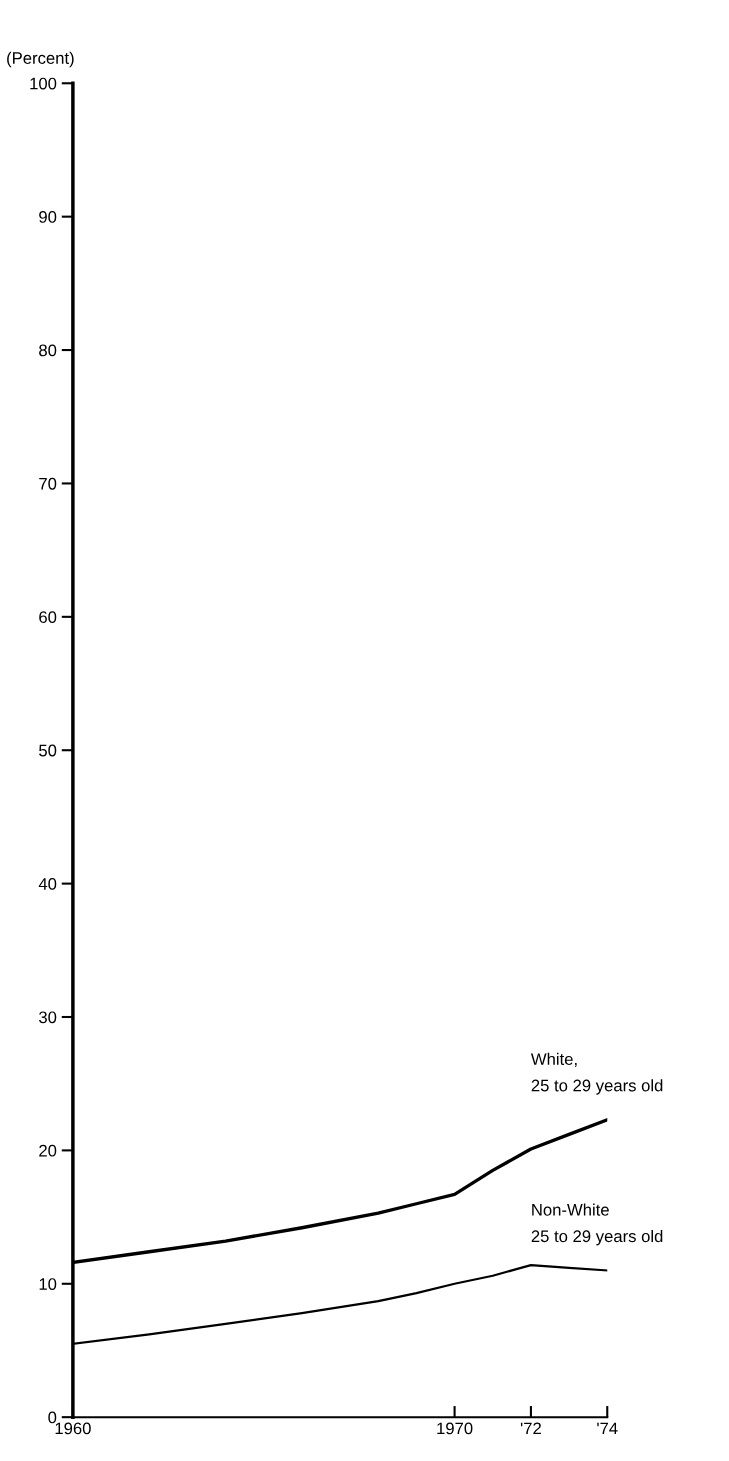 The height and width of the screenshot is (1461, 729). I want to click on y-tick-label: 40, so click(47, 884).